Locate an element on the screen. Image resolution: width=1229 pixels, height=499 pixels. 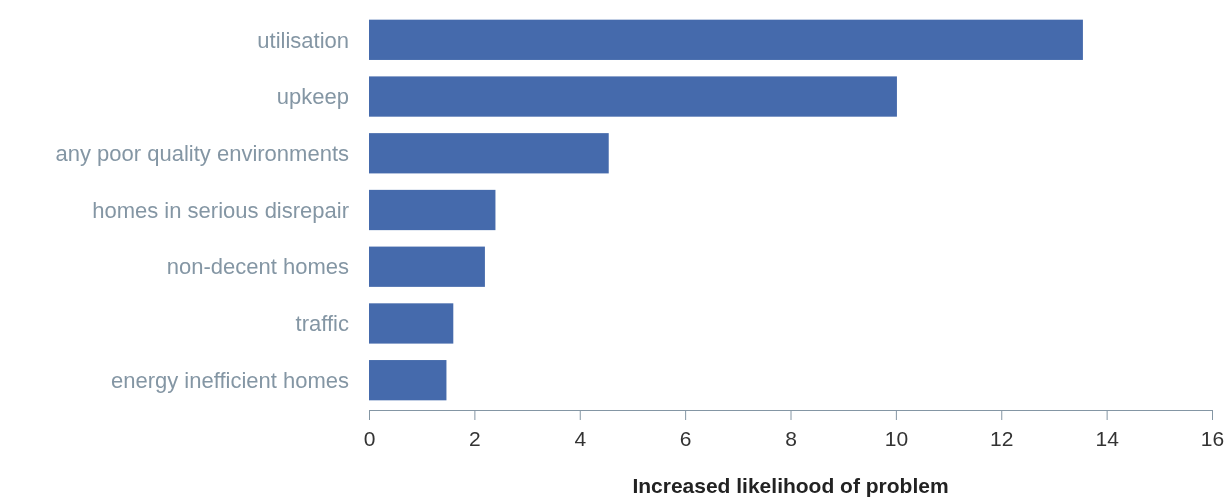
x-axis-title: Increased likelihood of problem is located at coordinates (790, 485).